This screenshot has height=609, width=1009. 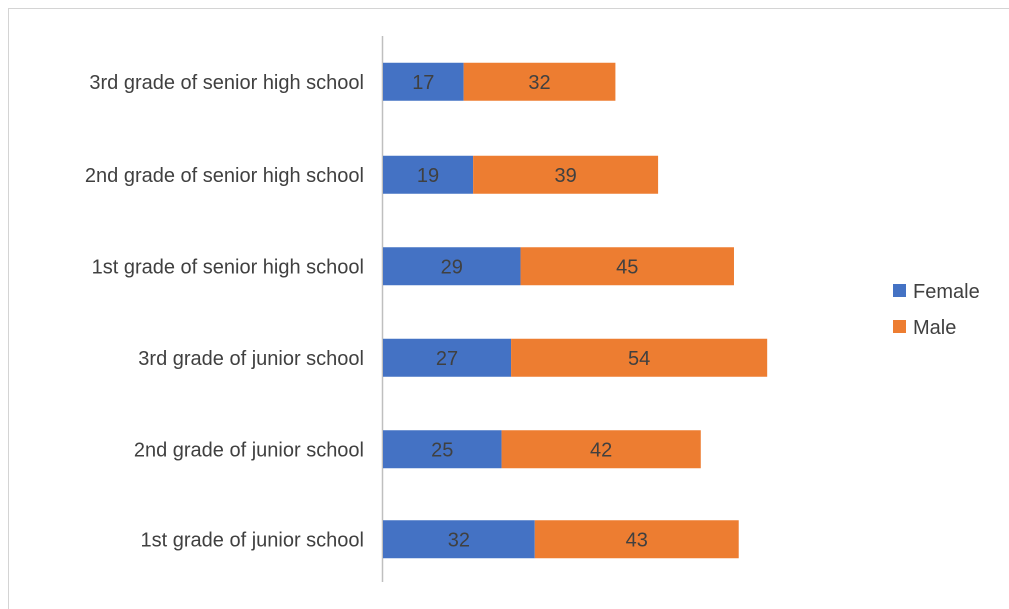 What do you see at coordinates (936, 310) in the screenshot?
I see `legend: Female Male` at bounding box center [936, 310].